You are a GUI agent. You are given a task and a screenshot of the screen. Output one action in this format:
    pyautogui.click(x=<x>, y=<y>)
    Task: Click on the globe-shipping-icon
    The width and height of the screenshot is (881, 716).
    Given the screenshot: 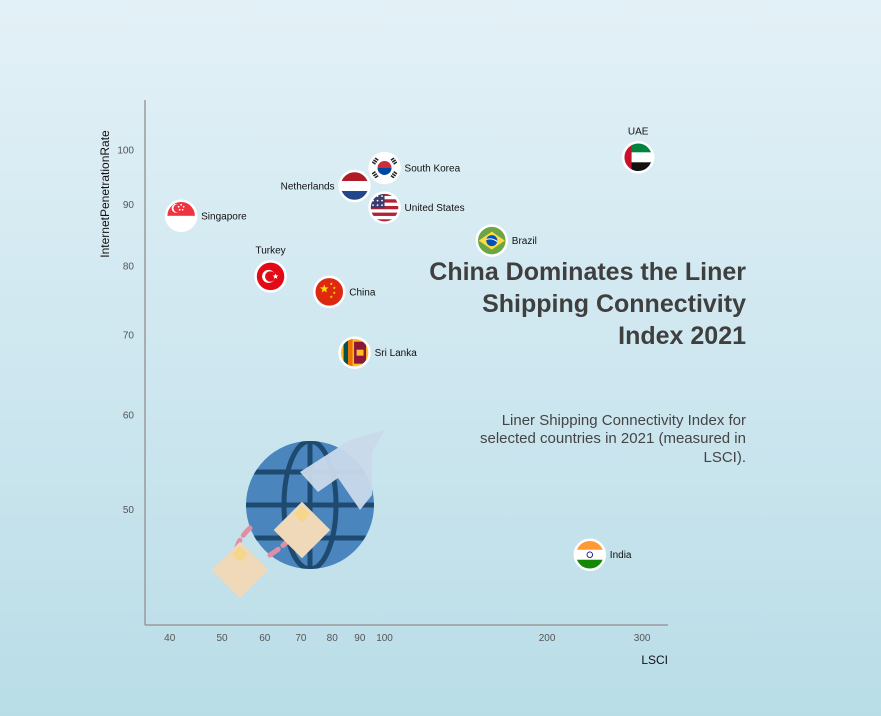 What is the action you would take?
    pyautogui.click(x=298, y=514)
    